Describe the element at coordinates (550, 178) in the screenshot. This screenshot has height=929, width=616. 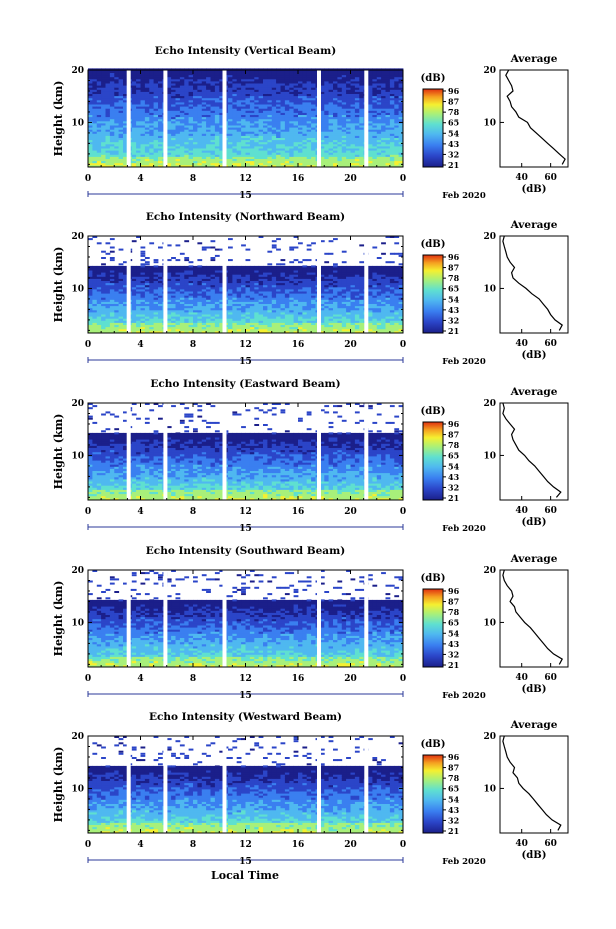
I see `average-x-tick-label: 60` at that location.